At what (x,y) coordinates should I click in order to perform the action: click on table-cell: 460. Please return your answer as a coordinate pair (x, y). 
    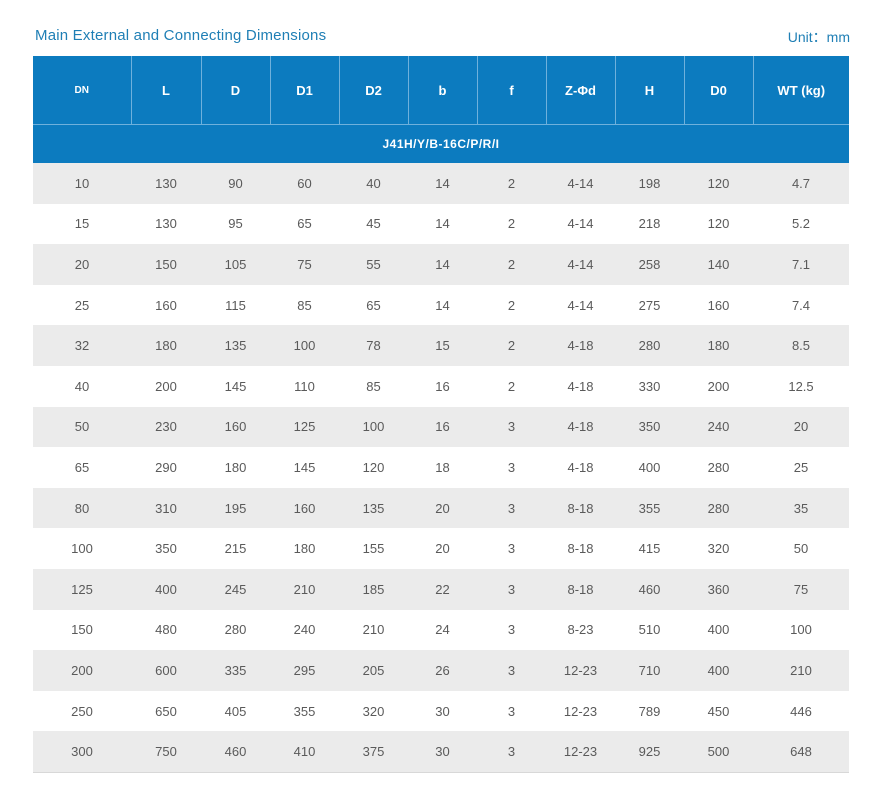
    Looking at the image, I should click on (235, 751).